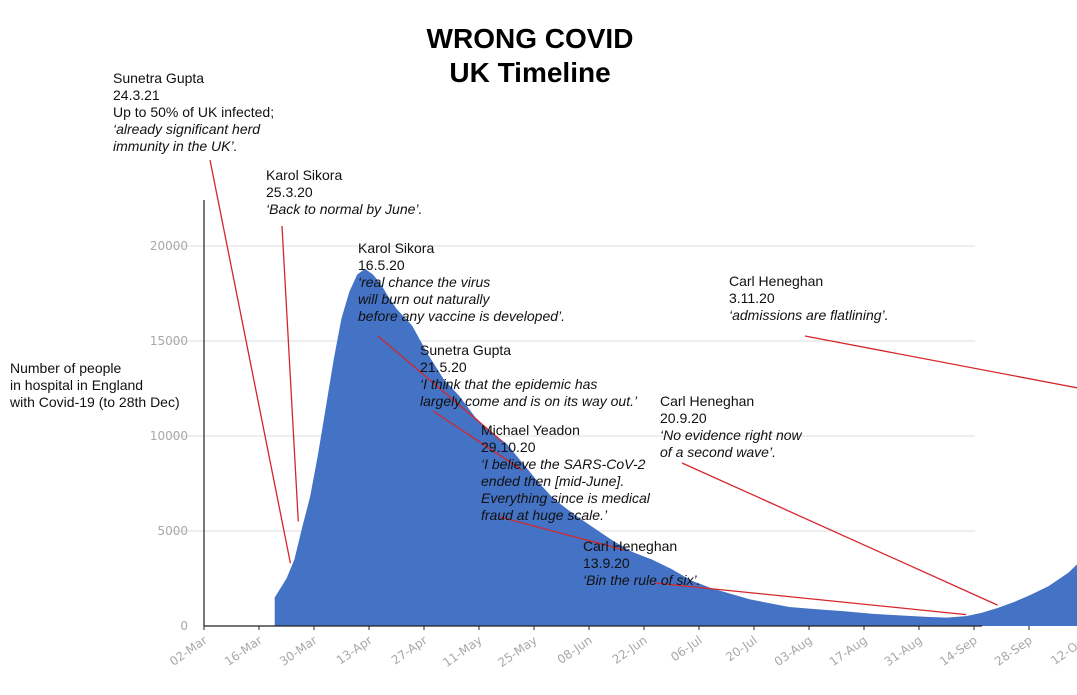  Describe the element at coordinates (508, 447) in the screenshot. I see `annotation-date: 29.10.20` at that location.